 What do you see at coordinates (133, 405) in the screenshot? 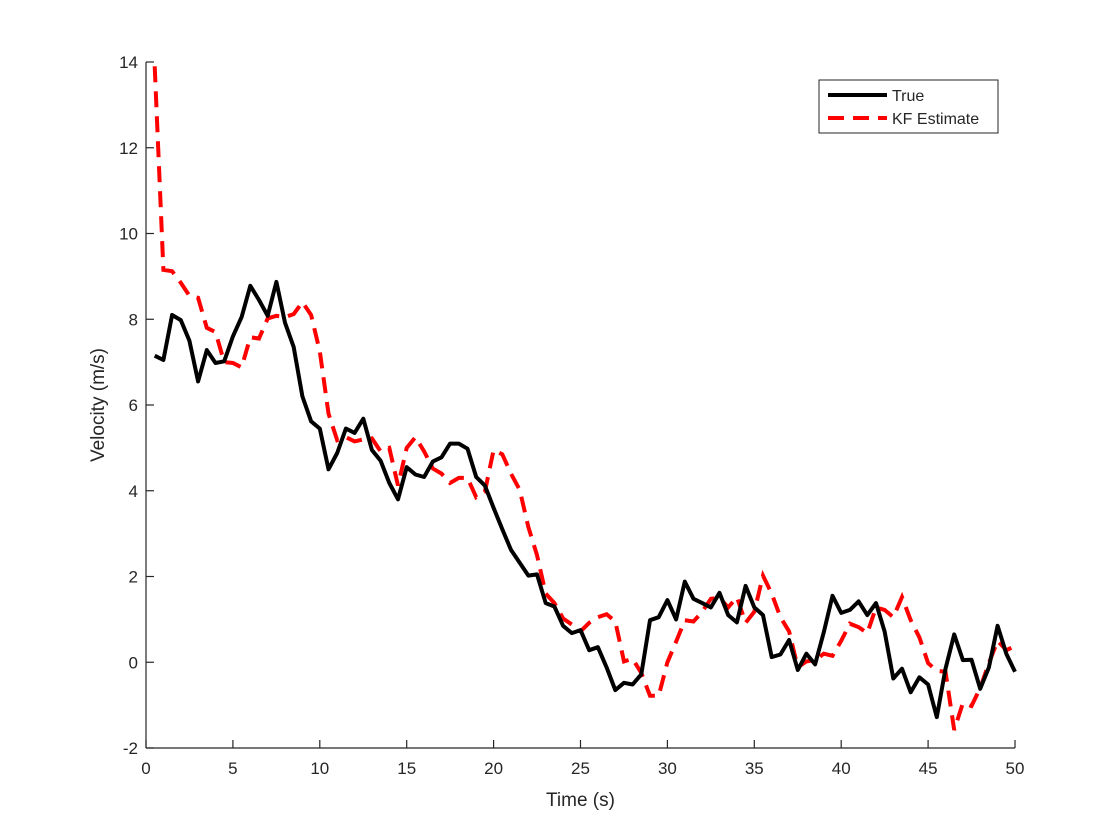
I see `y-tick-label: 6` at bounding box center [133, 405].